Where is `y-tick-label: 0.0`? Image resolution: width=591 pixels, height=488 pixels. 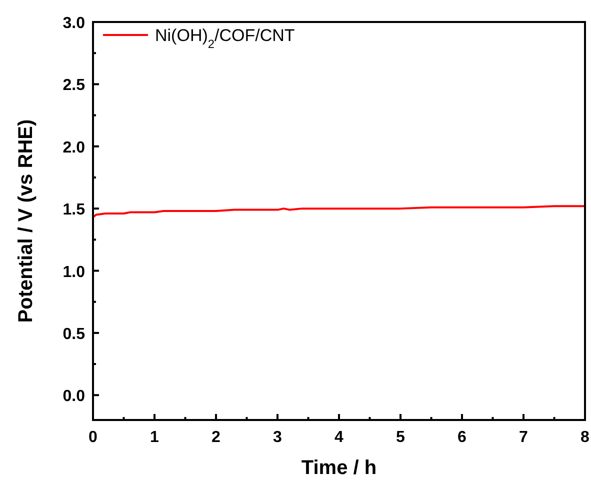
y-tick-label: 0.0 is located at coordinates (74, 397).